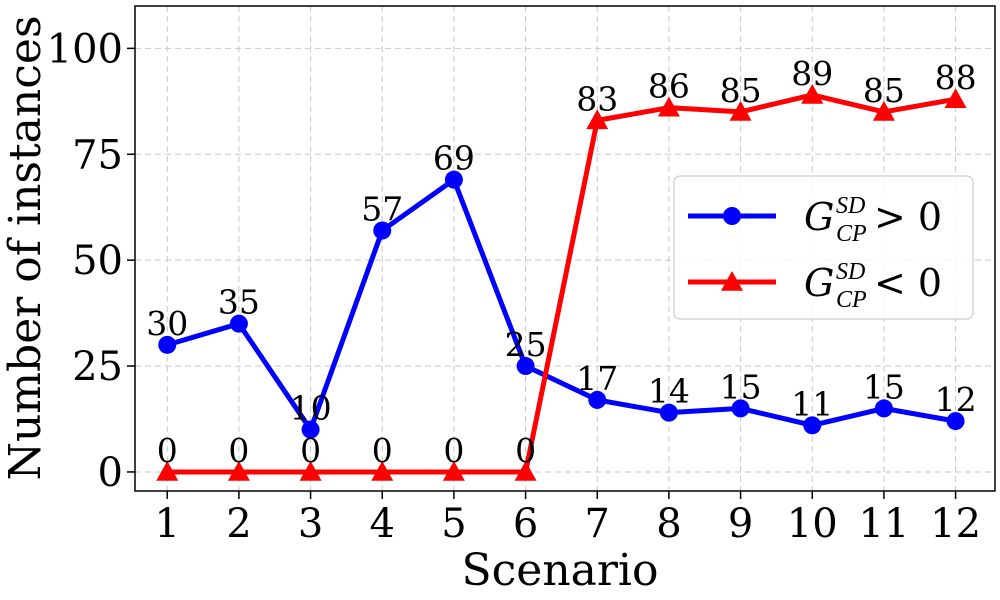  What do you see at coordinates (597, 378) in the screenshot?
I see `data-label: 17` at bounding box center [597, 378].